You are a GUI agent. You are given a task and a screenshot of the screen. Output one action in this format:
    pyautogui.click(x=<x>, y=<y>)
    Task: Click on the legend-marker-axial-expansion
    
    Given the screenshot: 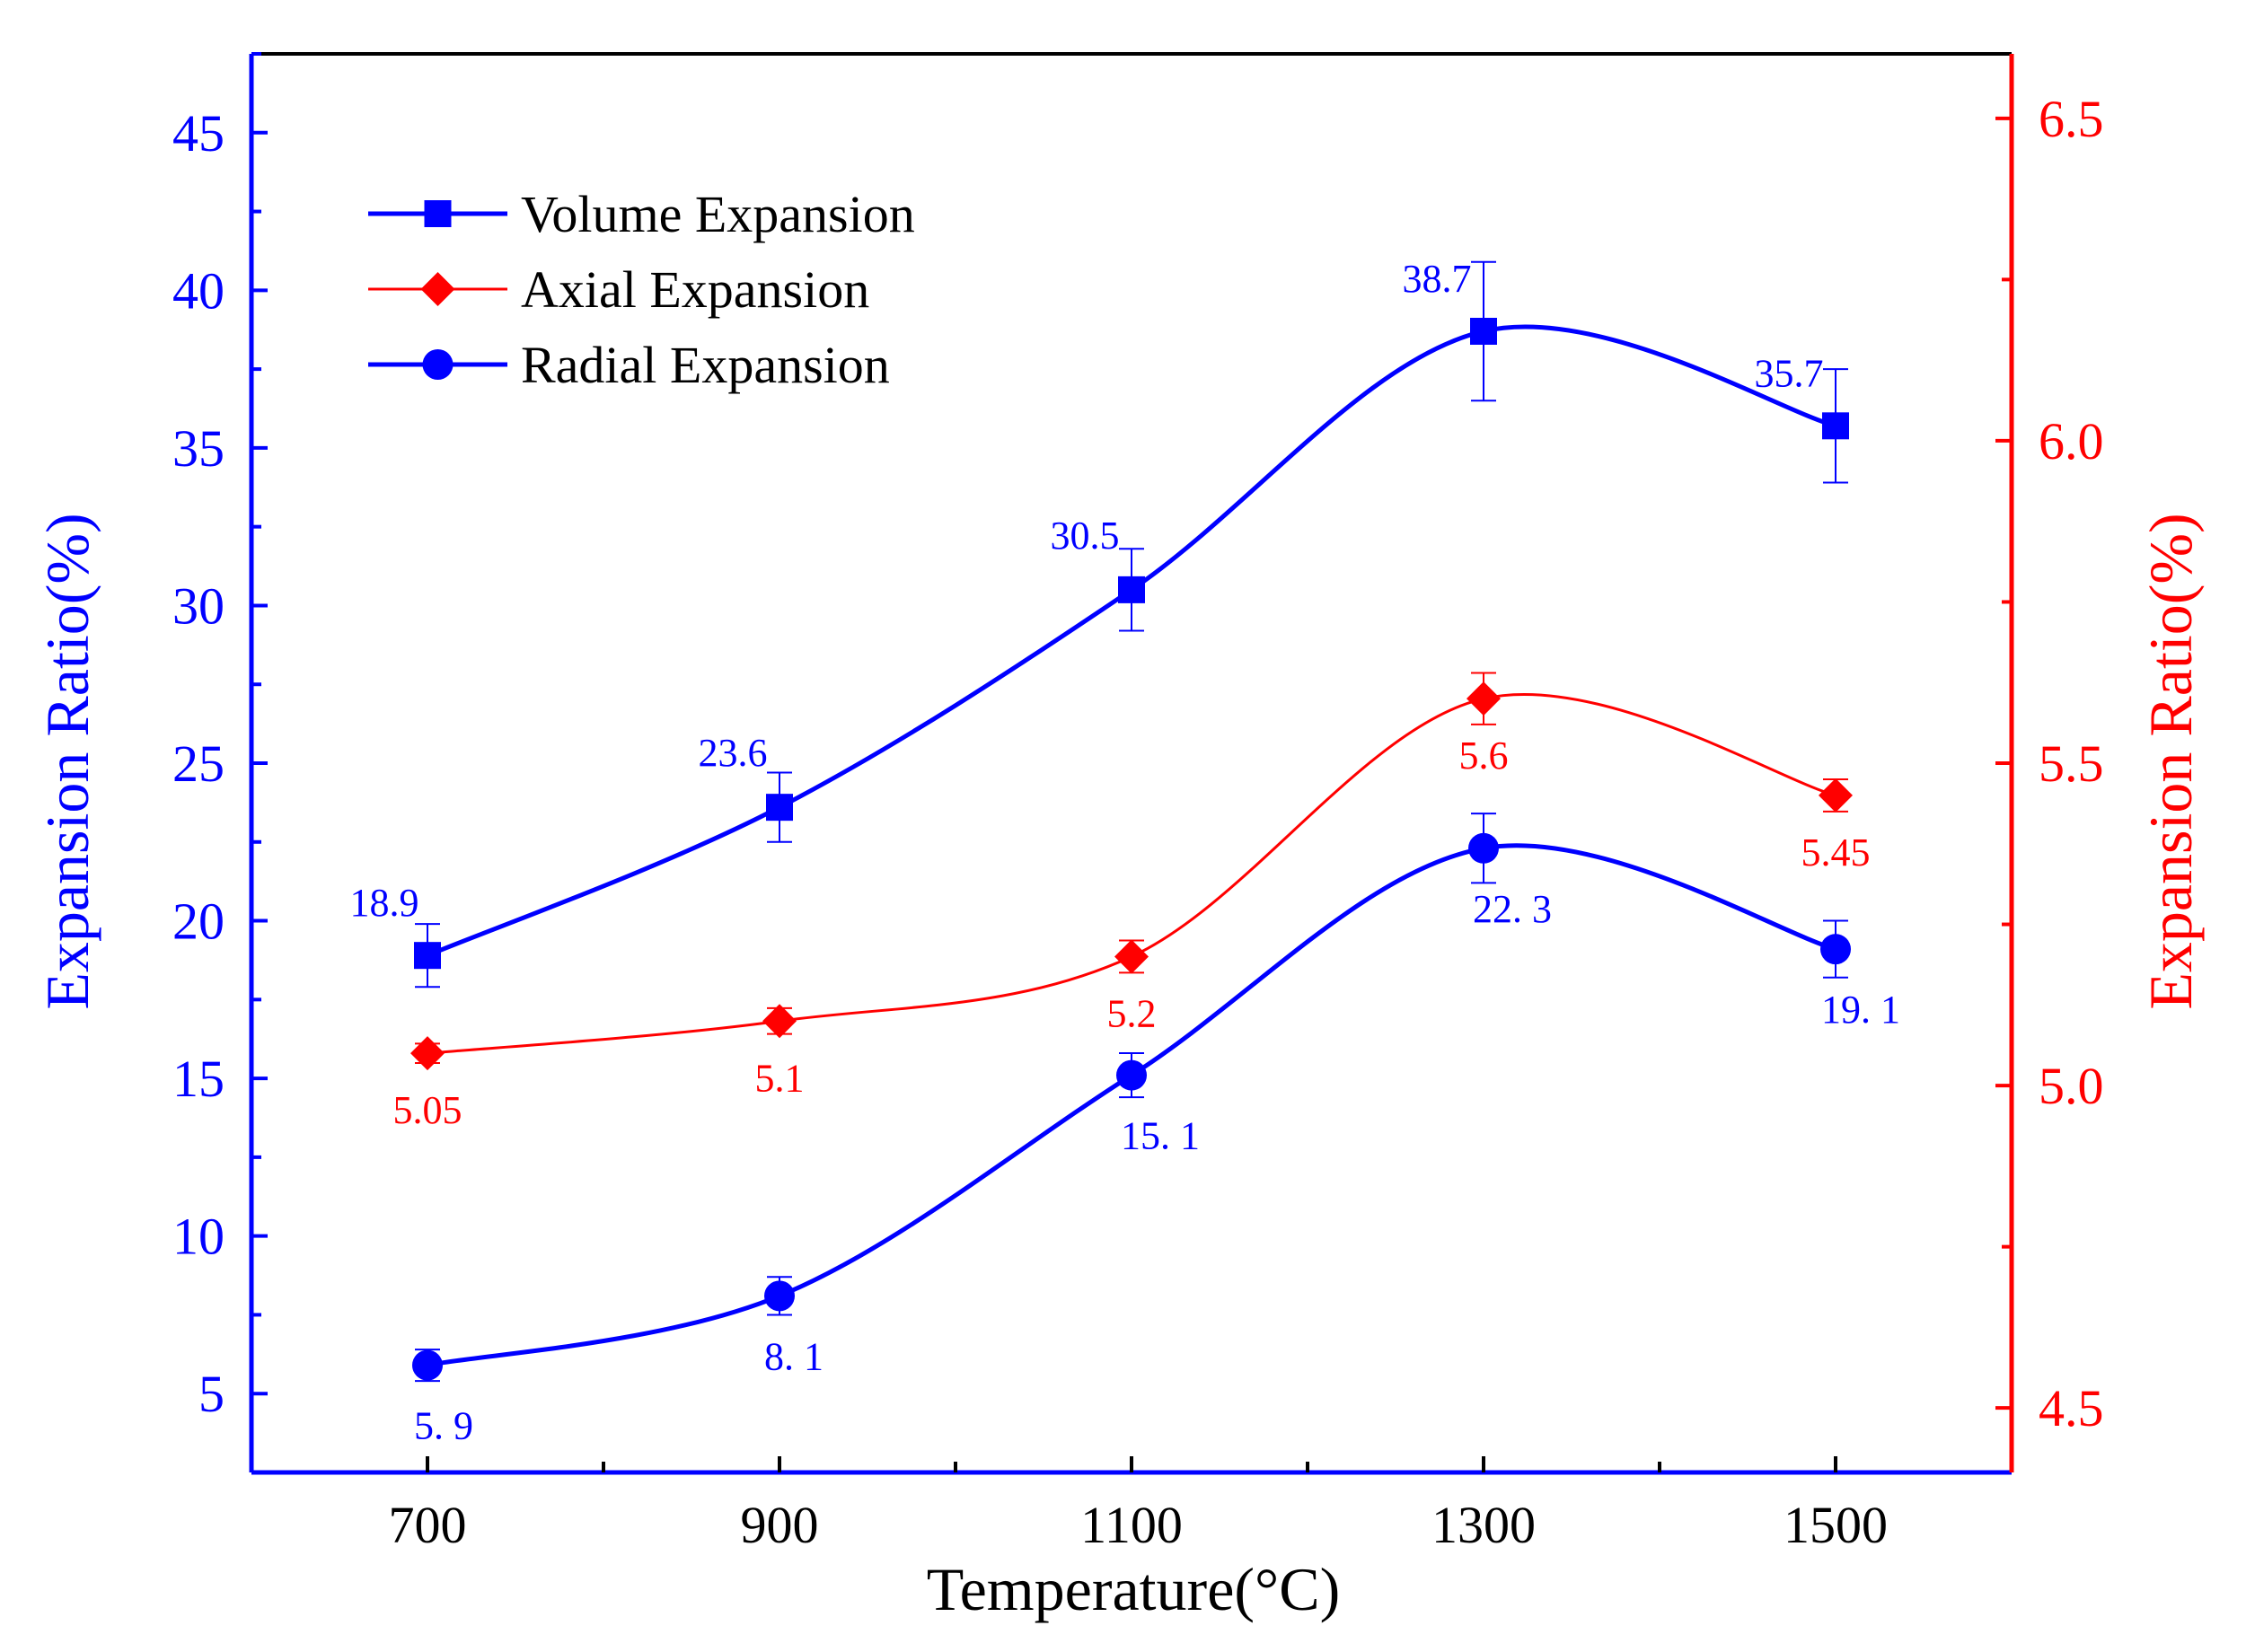 What is the action you would take?
    pyautogui.click(x=437, y=289)
    